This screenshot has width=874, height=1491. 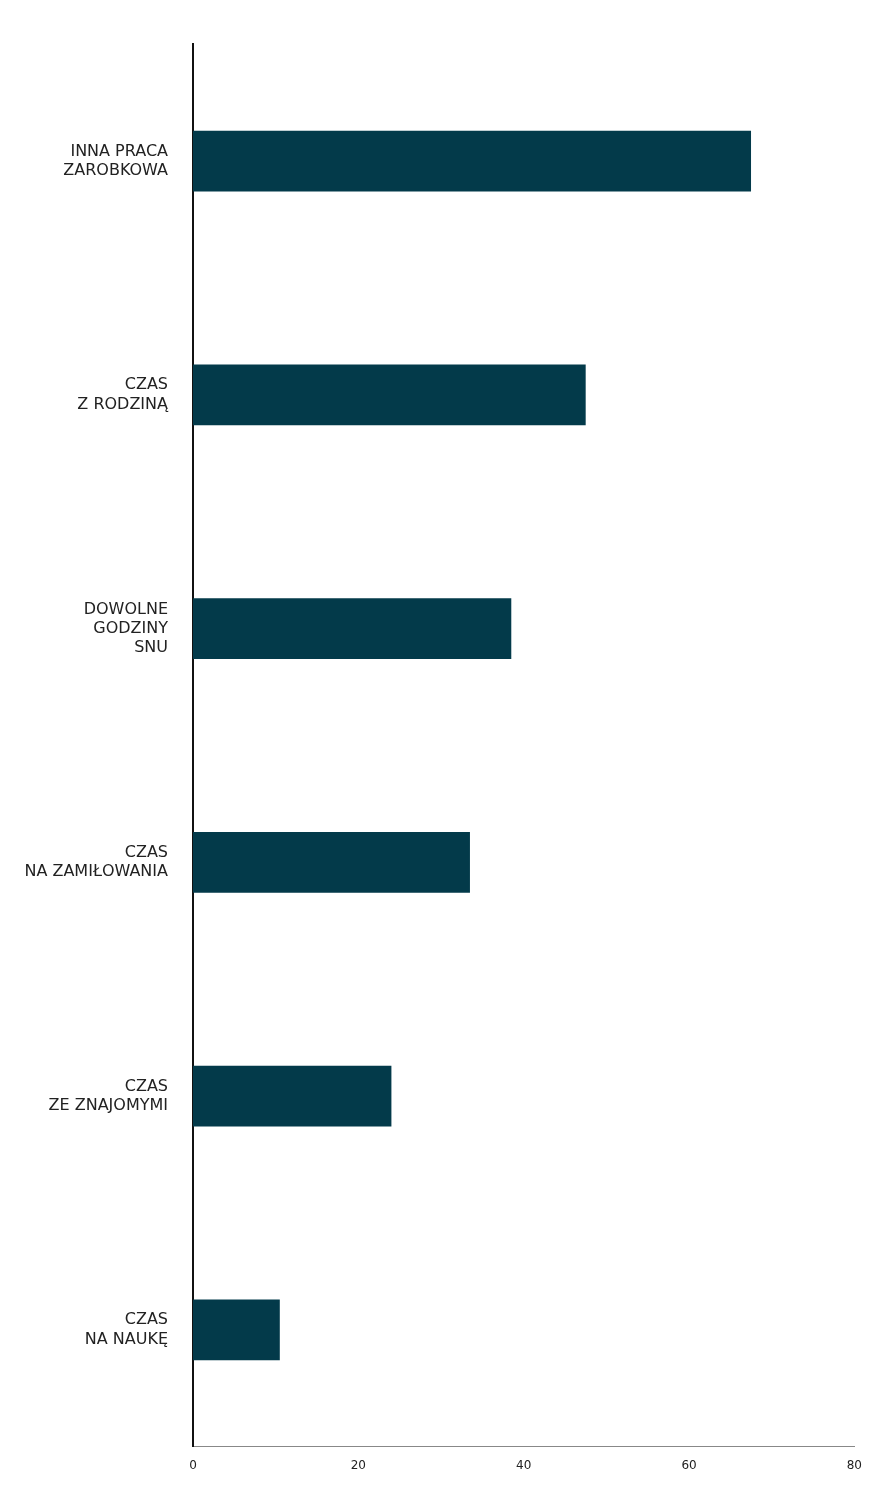 I want to click on x-tick-label: 80, so click(x=854, y=1465).